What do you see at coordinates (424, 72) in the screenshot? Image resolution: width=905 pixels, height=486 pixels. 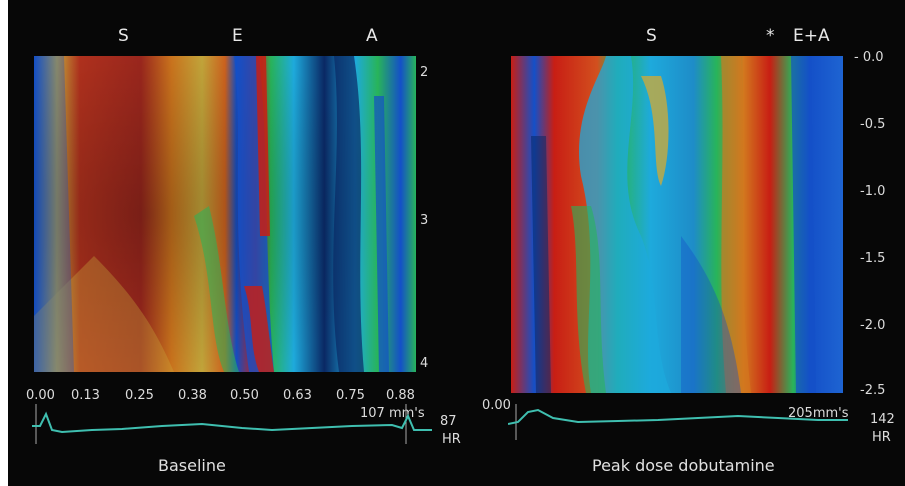 I see `left-y-tick-2: 2` at bounding box center [424, 72].